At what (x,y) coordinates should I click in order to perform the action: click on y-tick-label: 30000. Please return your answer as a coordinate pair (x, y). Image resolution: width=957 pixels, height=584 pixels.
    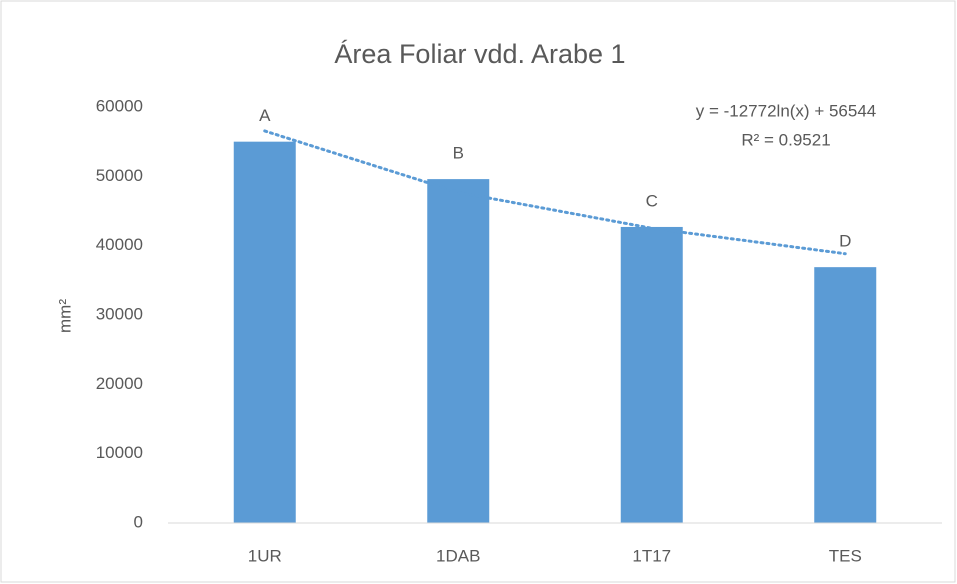
    Looking at the image, I should click on (119, 313).